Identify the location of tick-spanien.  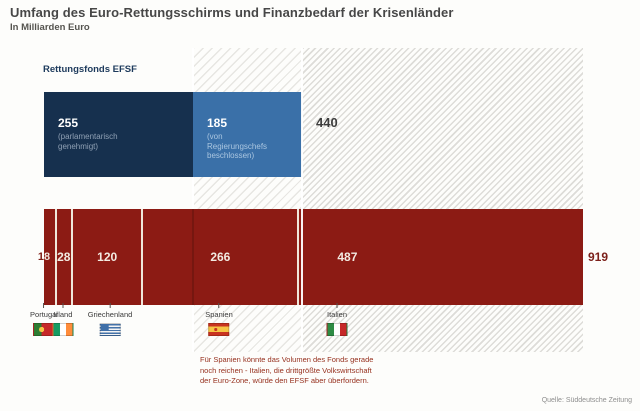
(219, 305).